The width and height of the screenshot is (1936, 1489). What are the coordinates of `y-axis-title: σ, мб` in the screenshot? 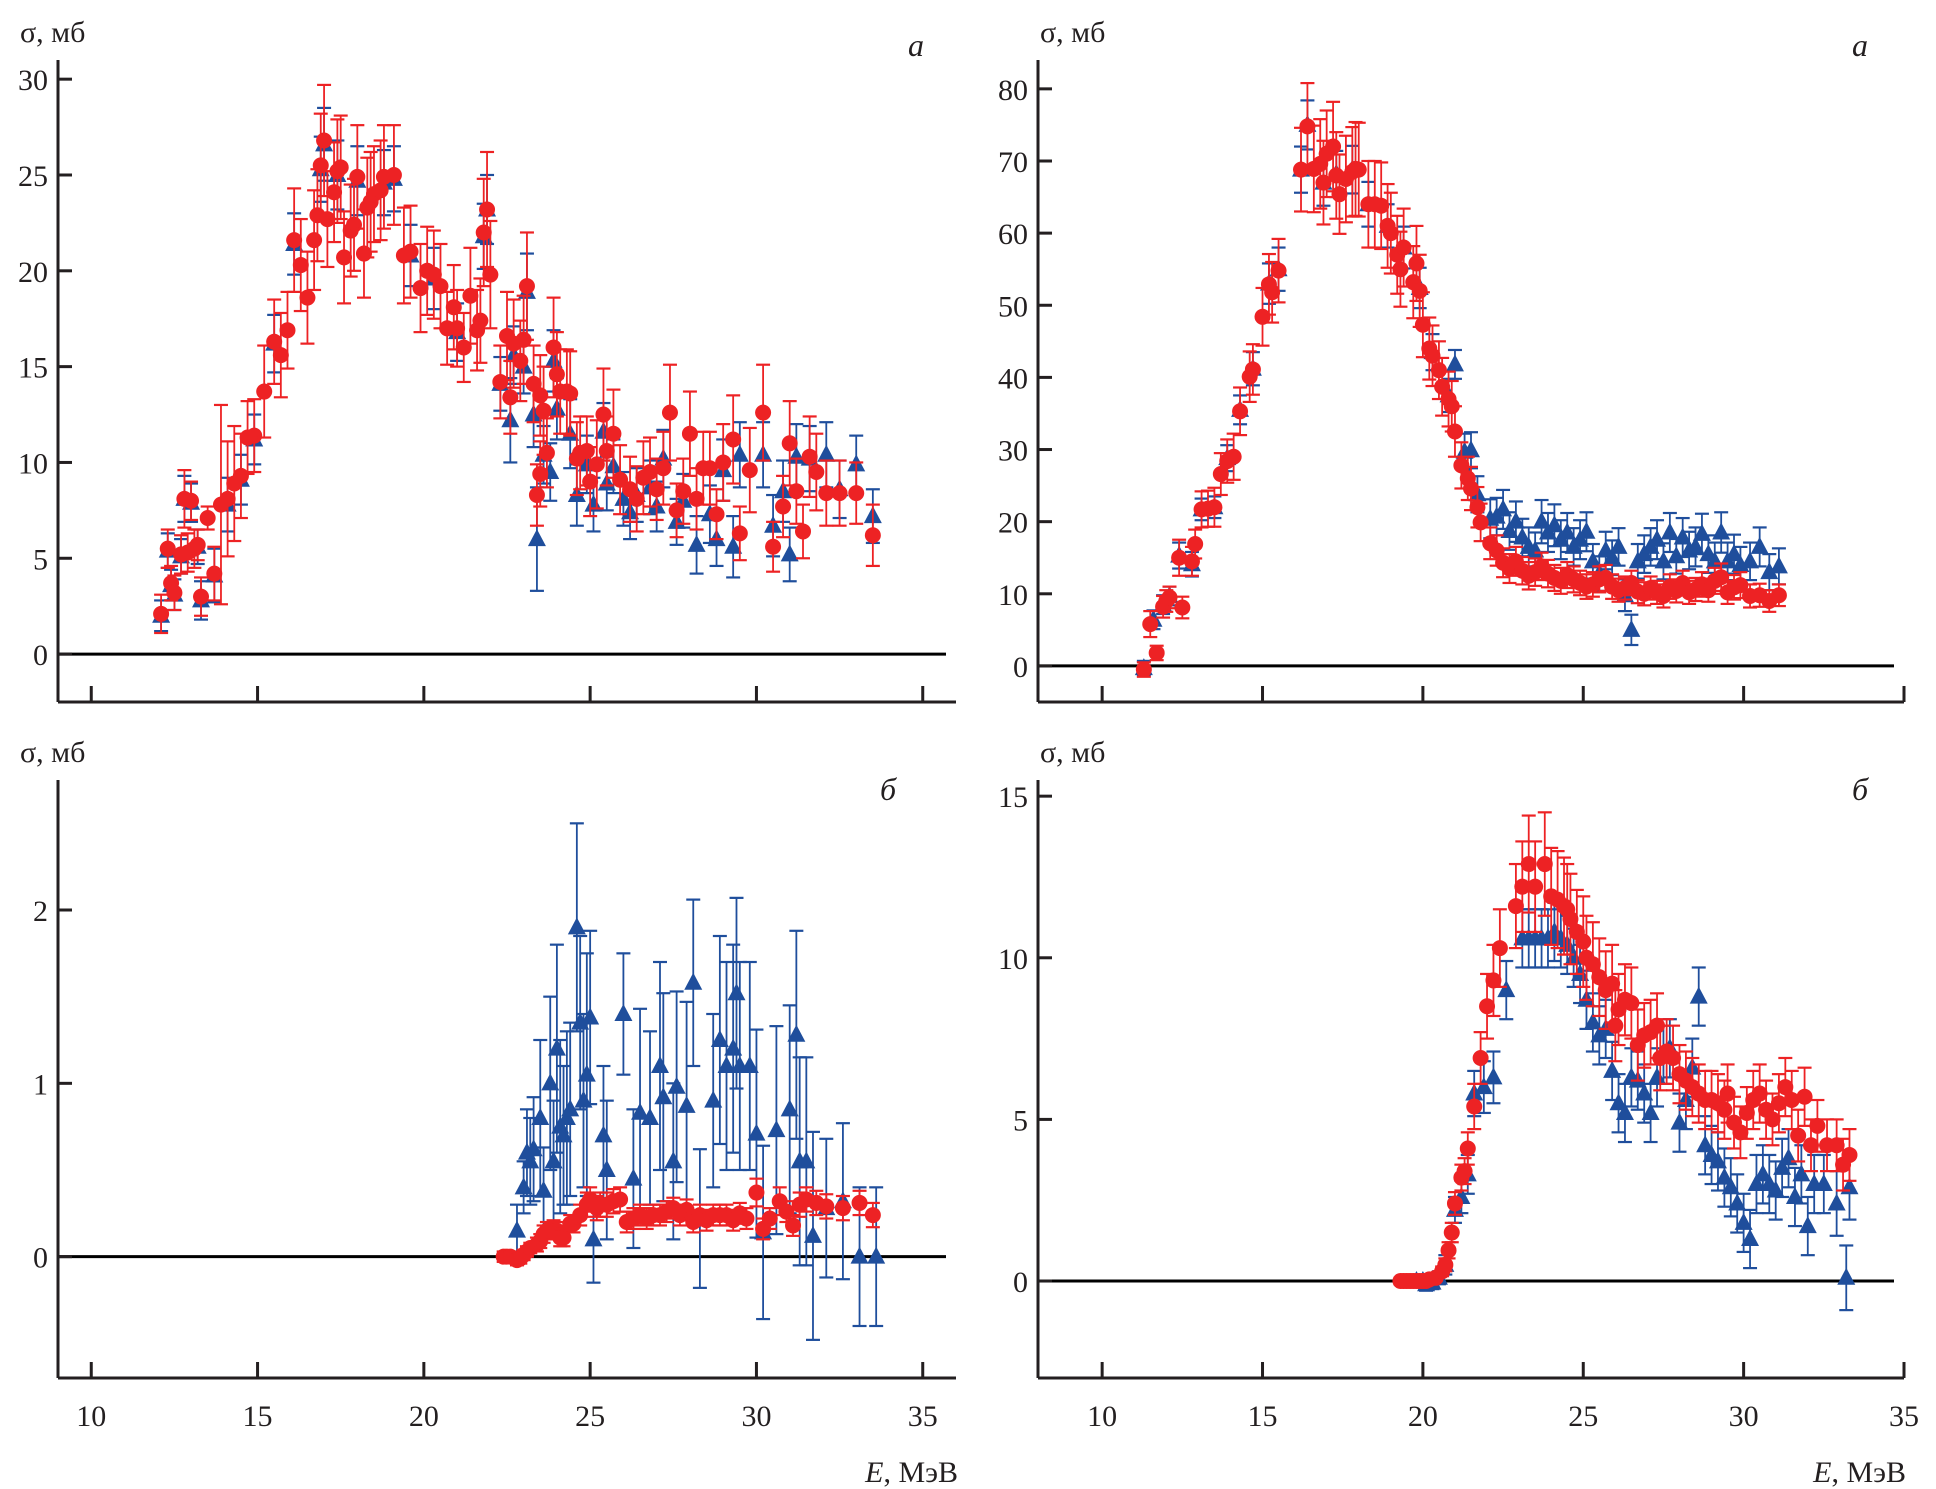 It's located at (52, 752).